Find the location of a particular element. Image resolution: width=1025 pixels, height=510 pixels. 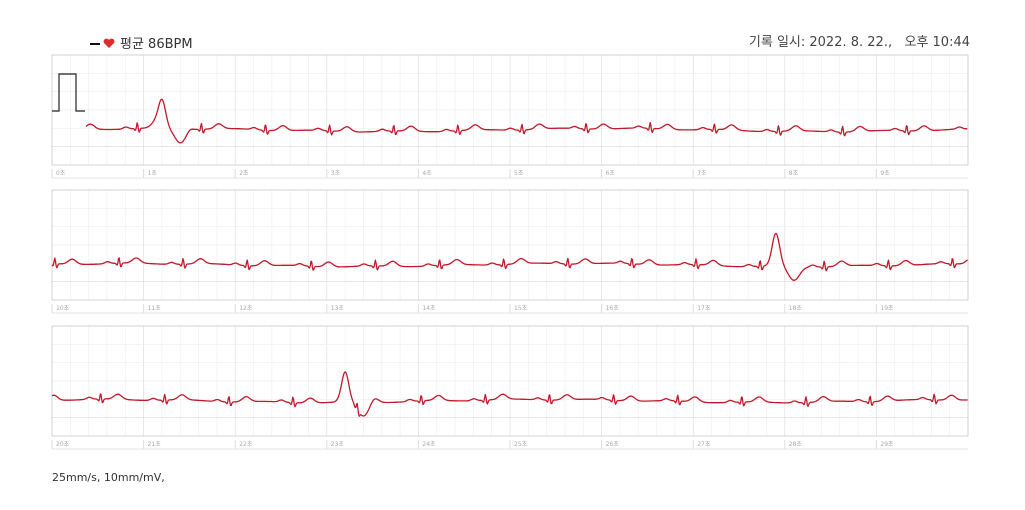

time-label: 1초 is located at coordinates (153, 173).